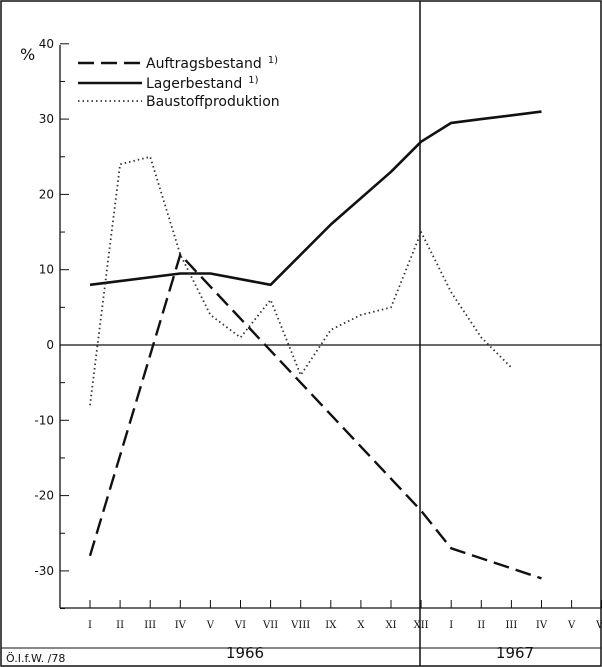  What do you see at coordinates (46, 44) in the screenshot?
I see `y-tick-label: 40` at bounding box center [46, 44].